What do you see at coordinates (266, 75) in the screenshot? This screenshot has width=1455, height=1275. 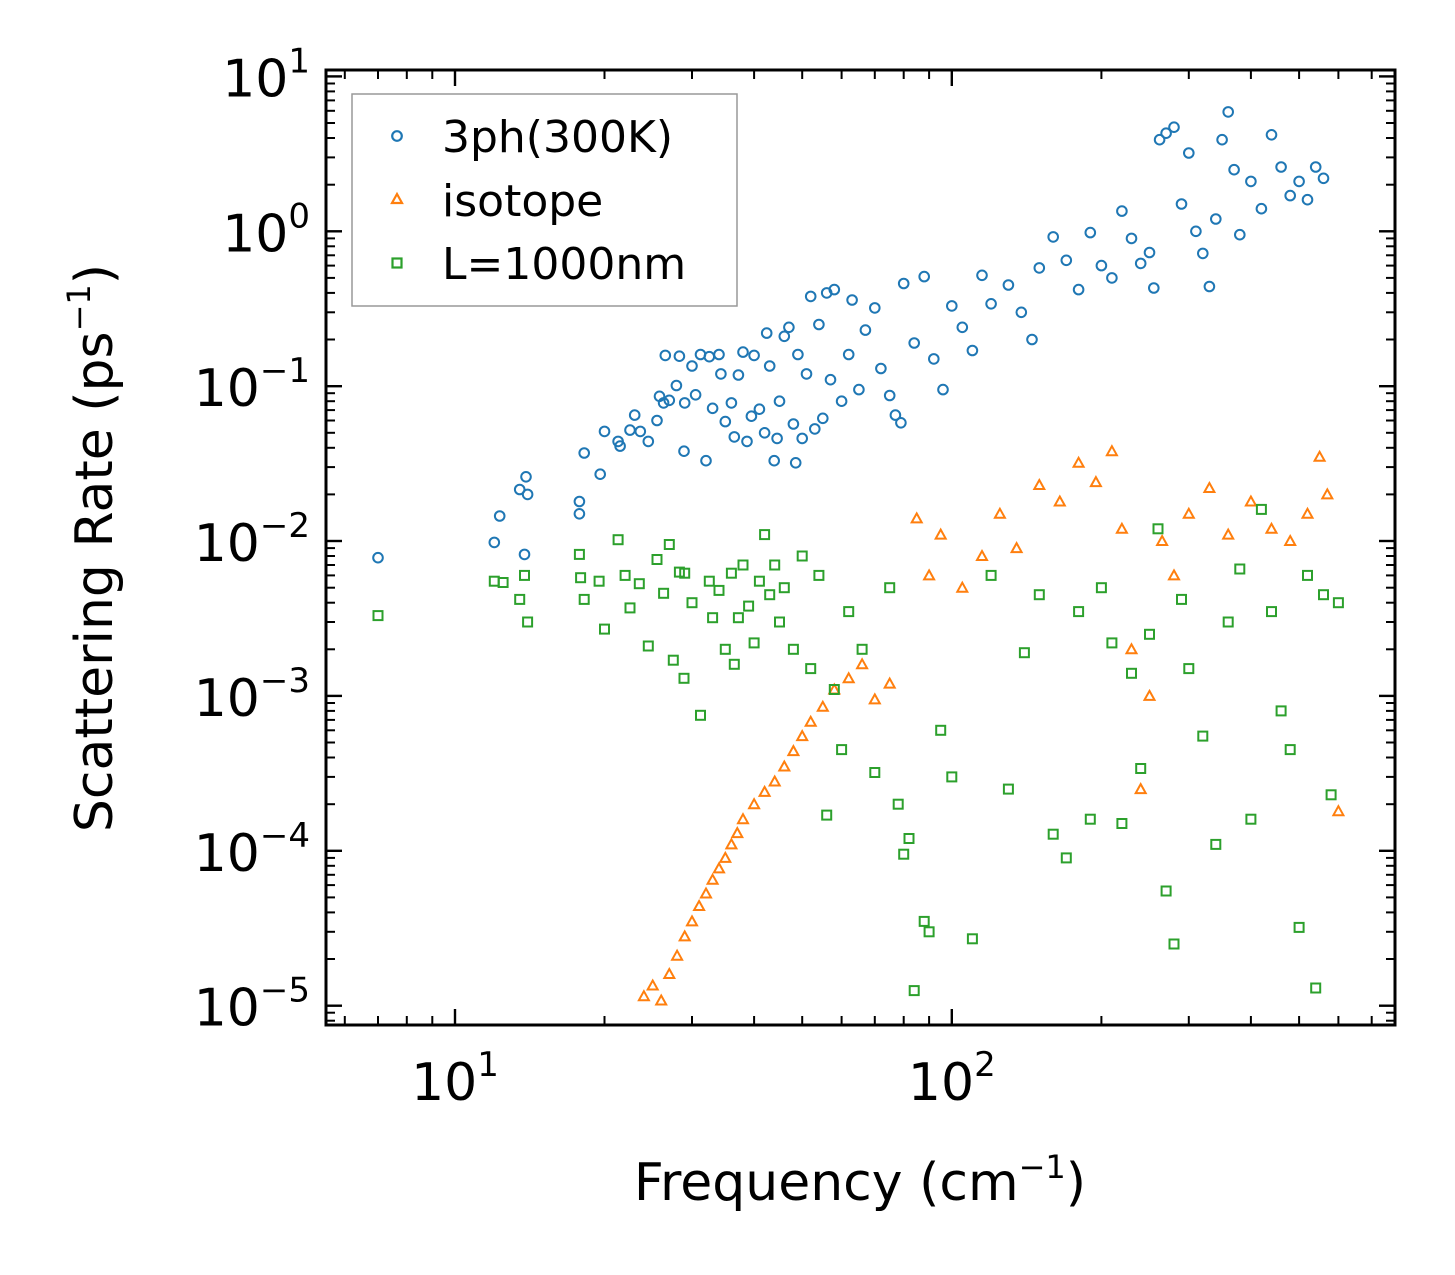 I see `y-tick-label: 10¹` at bounding box center [266, 75].